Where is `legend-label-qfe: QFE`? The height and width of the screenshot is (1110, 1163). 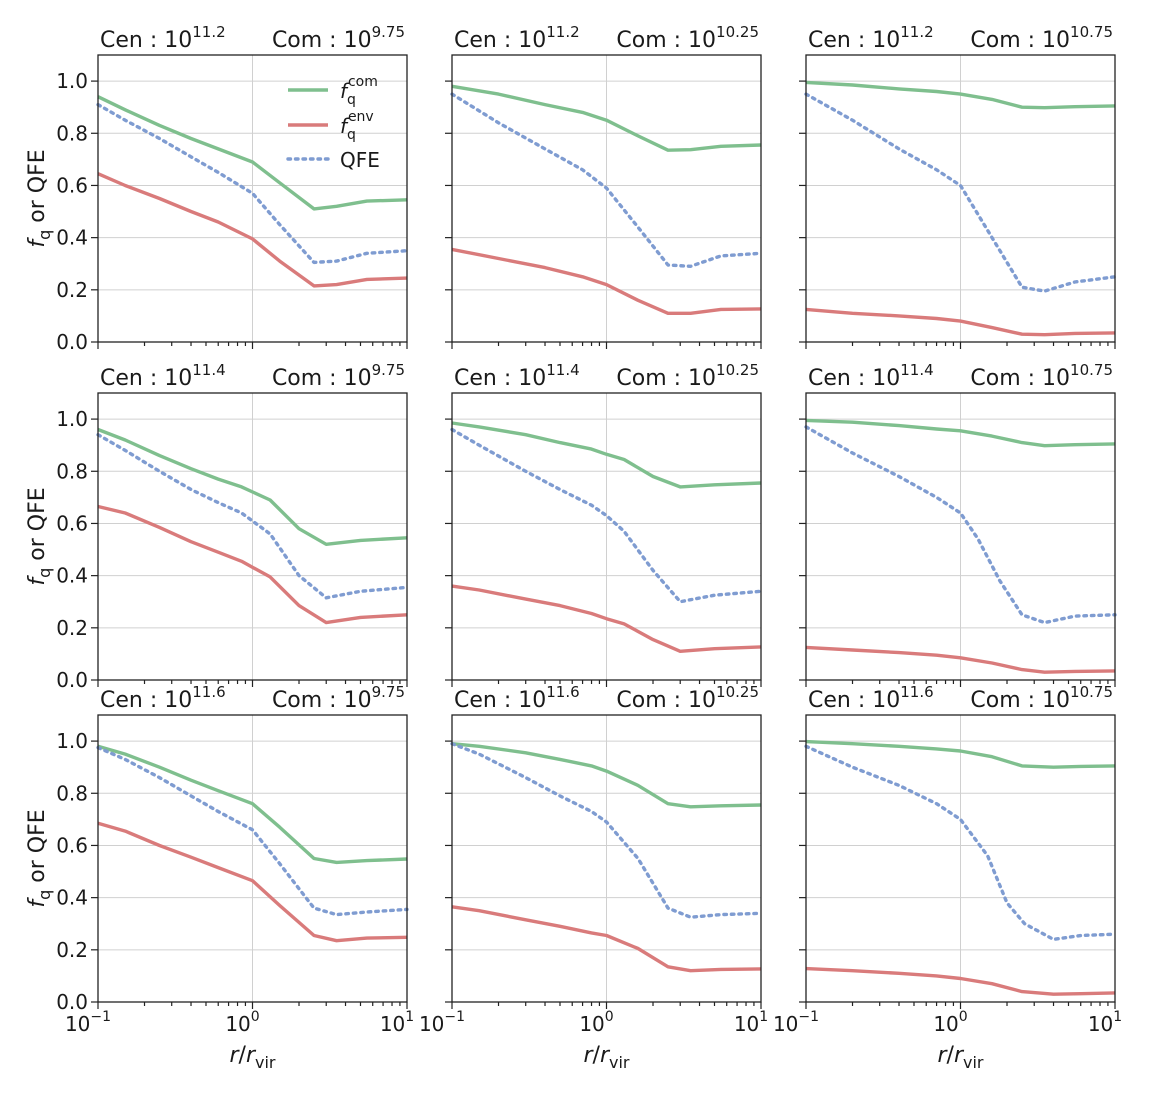
legend-label-qfe: QFE is located at coordinates (360, 160).